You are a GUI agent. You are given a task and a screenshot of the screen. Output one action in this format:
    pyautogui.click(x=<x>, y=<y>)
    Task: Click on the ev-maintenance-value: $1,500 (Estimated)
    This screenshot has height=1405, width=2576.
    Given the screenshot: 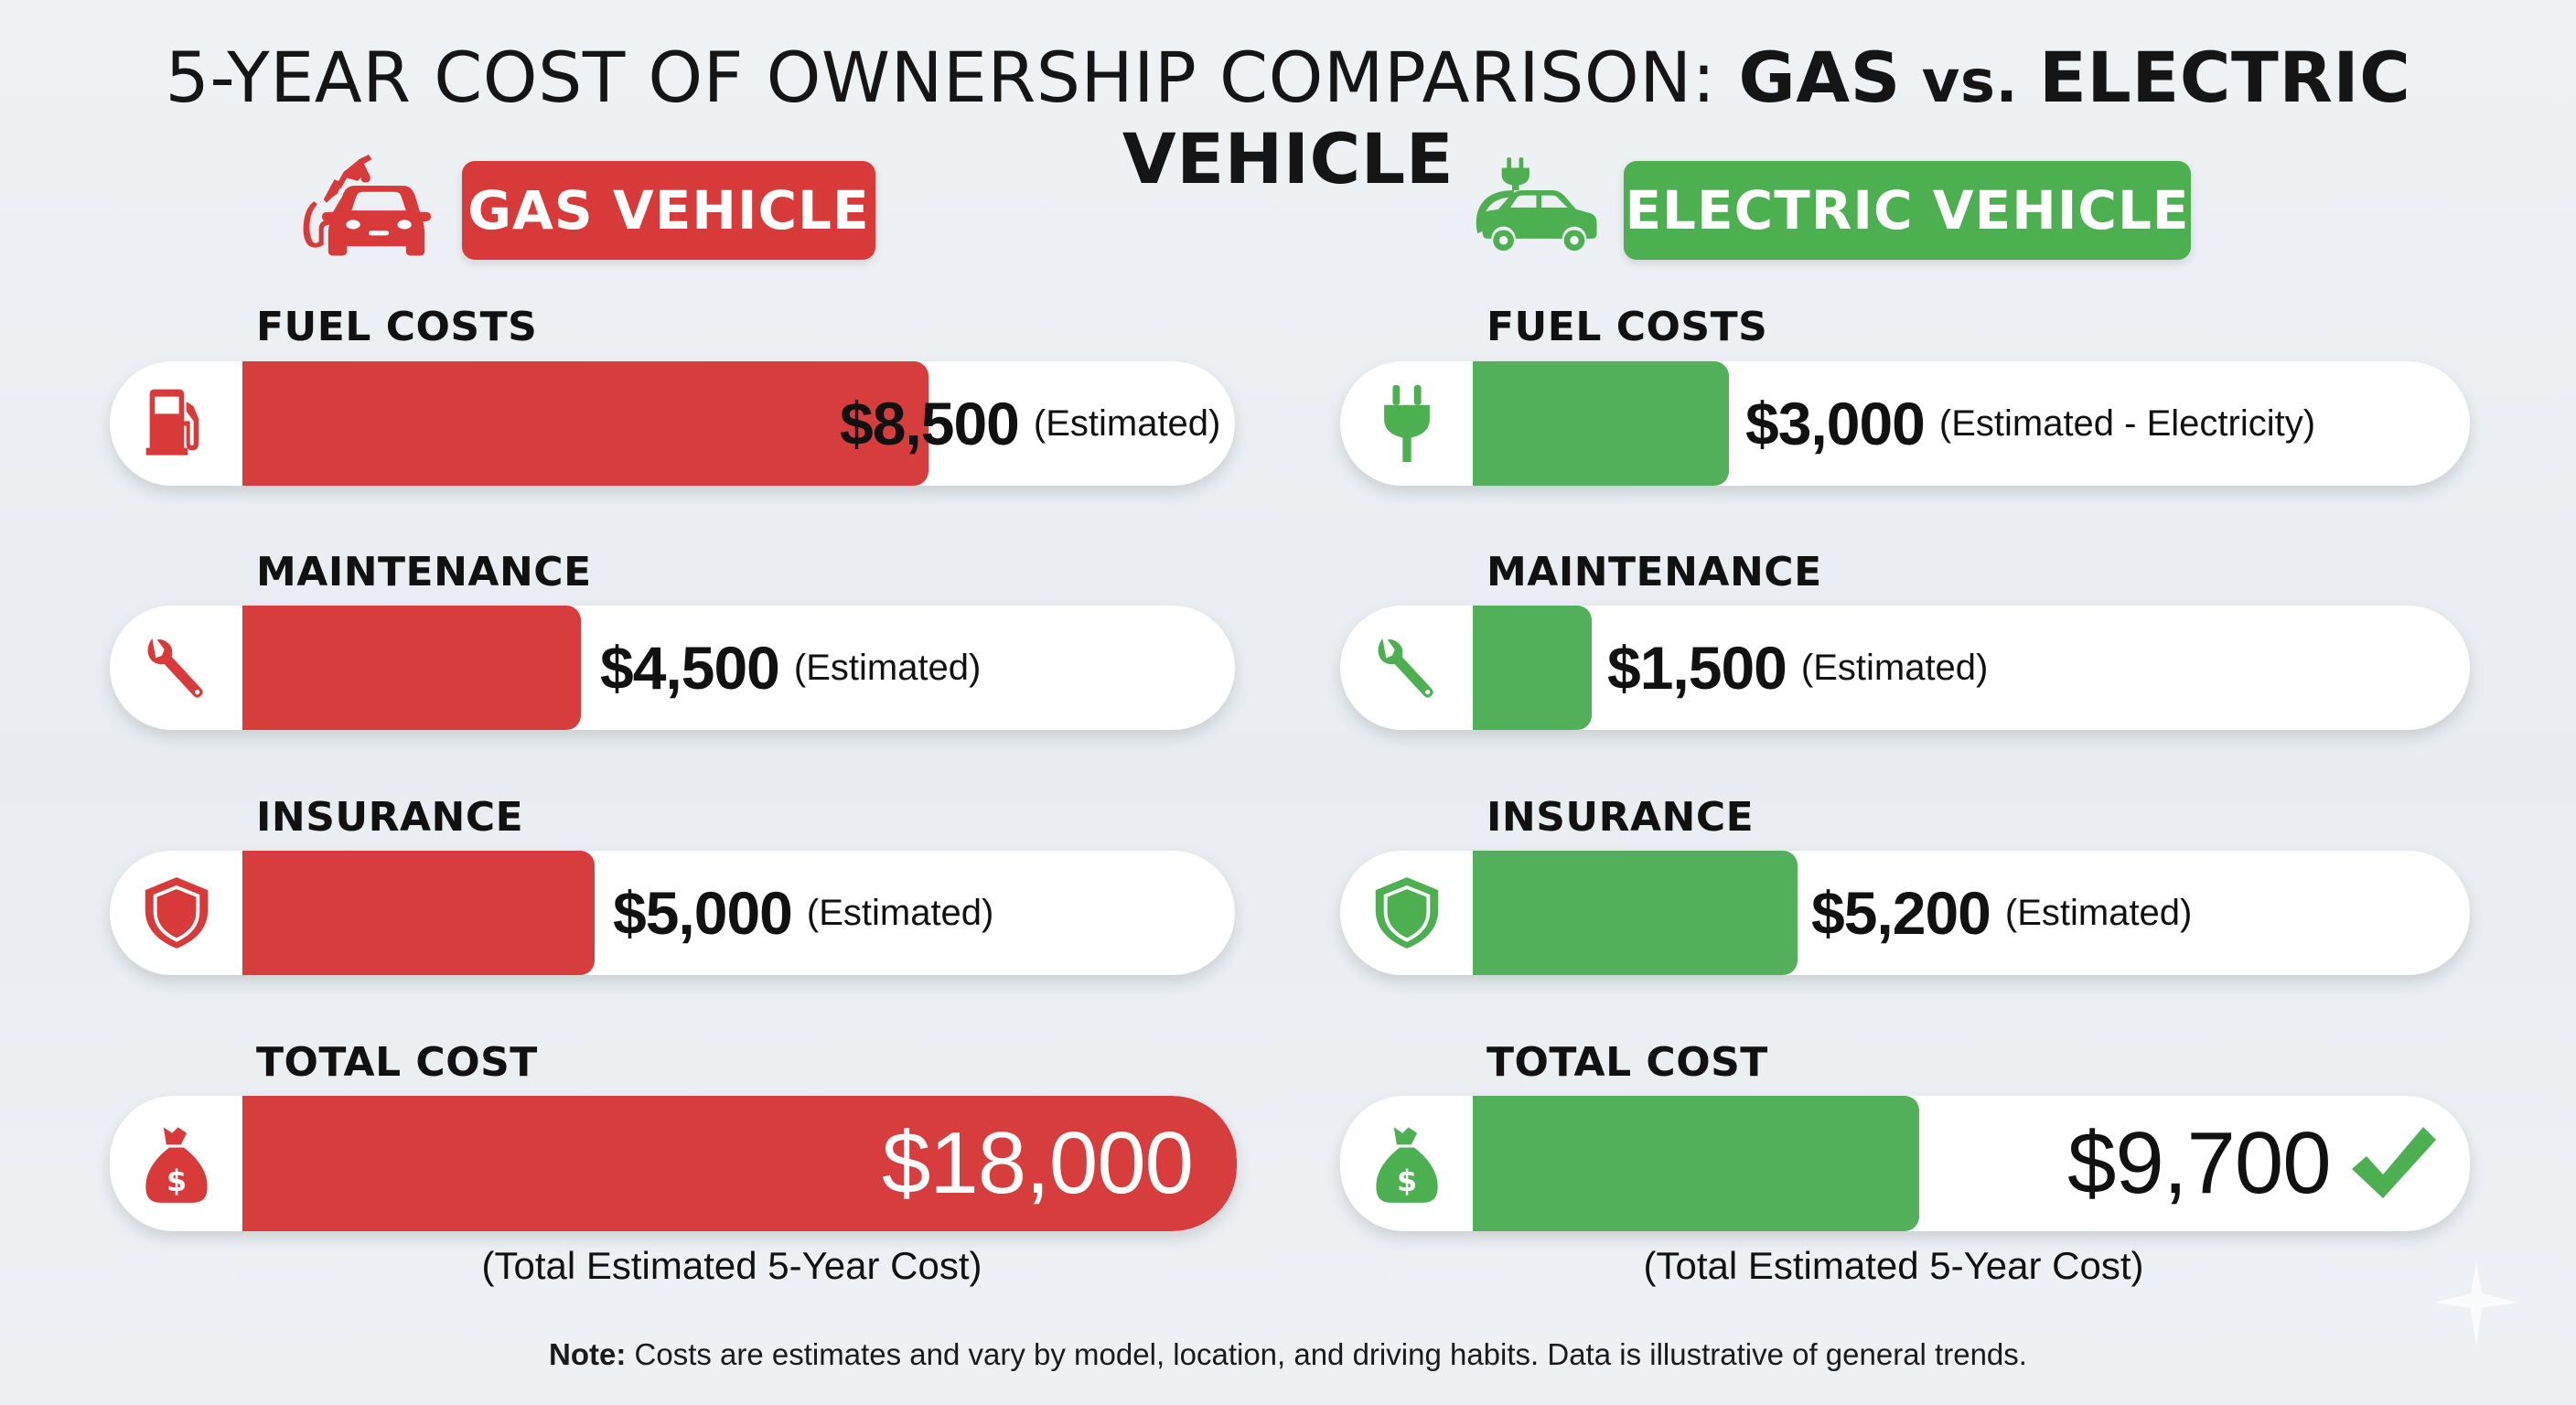 What is the action you would take?
    pyautogui.click(x=1798, y=668)
    